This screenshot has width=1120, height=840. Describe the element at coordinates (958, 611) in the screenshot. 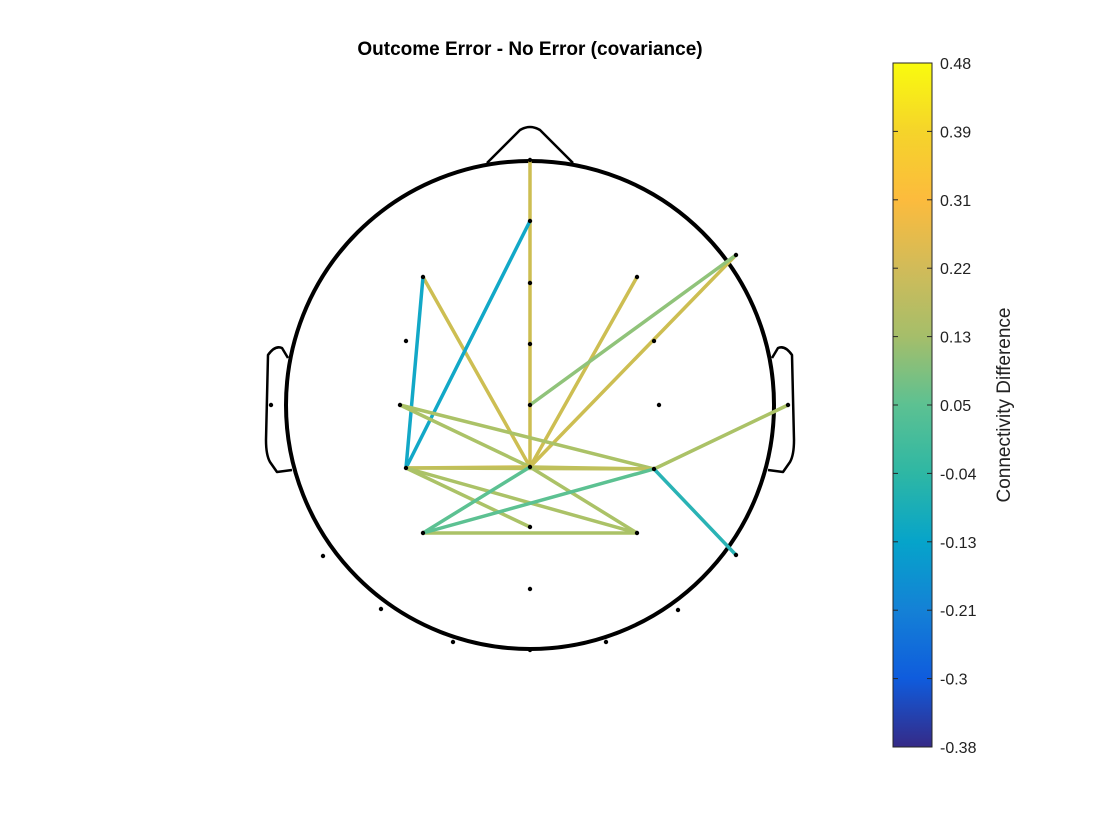

I see `colorbar-tick-label: -0.21` at that location.